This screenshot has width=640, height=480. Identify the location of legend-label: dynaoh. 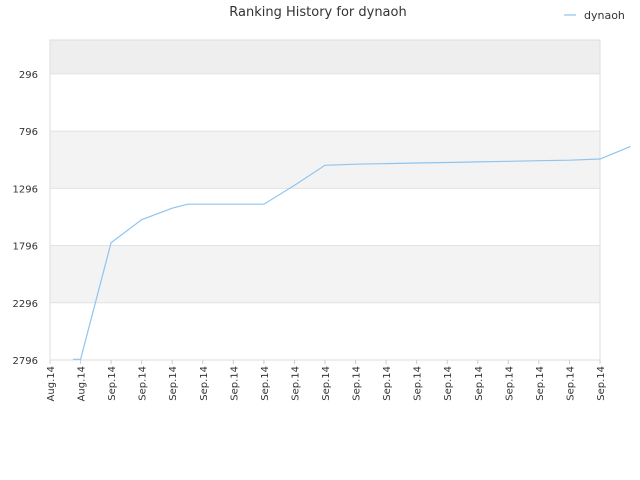
(604, 15).